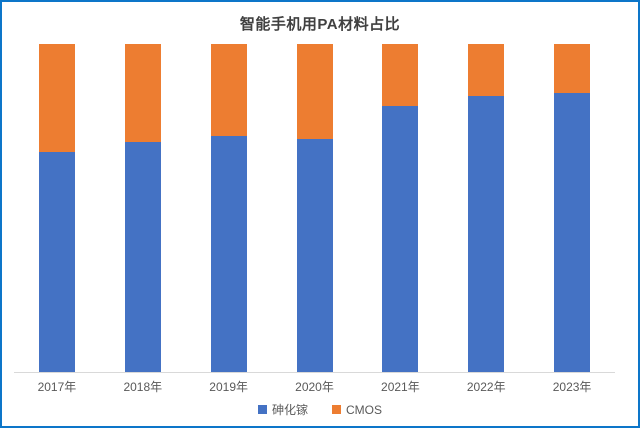  Describe the element at coordinates (143, 387) in the screenshot. I see `x-axis-tick-label: 2018年` at that location.